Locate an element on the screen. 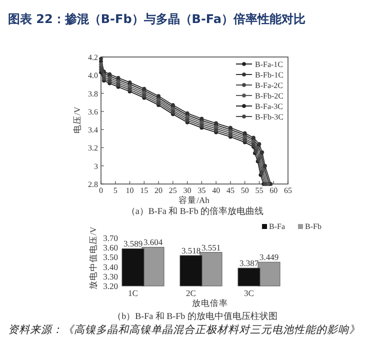  x-tick-label: 30 is located at coordinates (187, 190).